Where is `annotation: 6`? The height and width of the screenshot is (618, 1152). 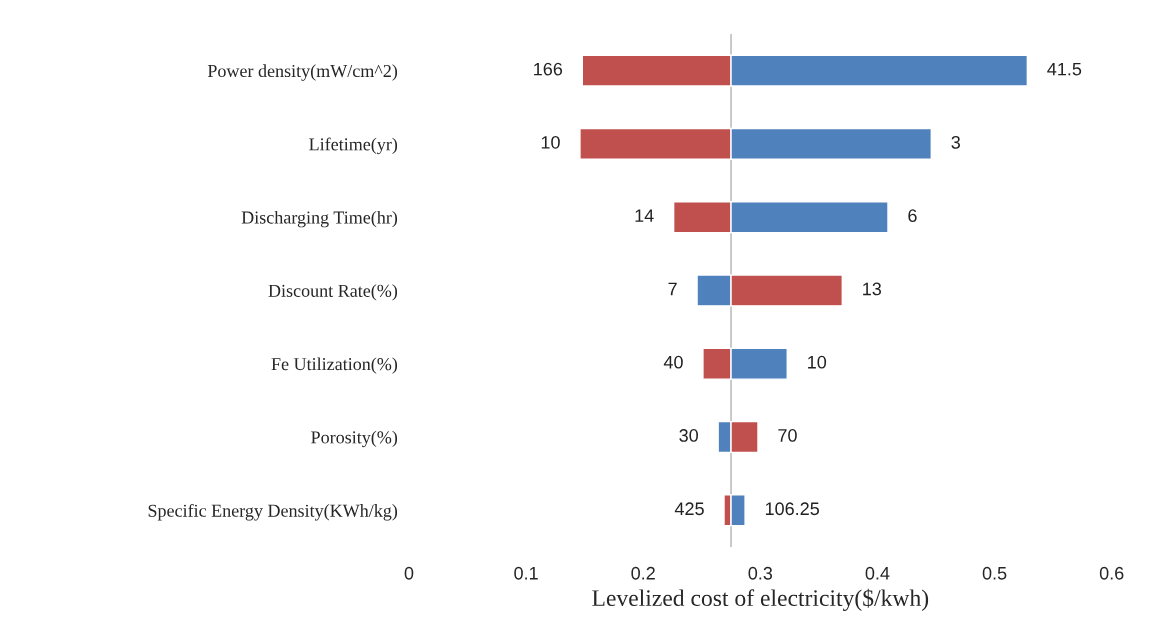
annotation: 6 is located at coordinates (912, 216).